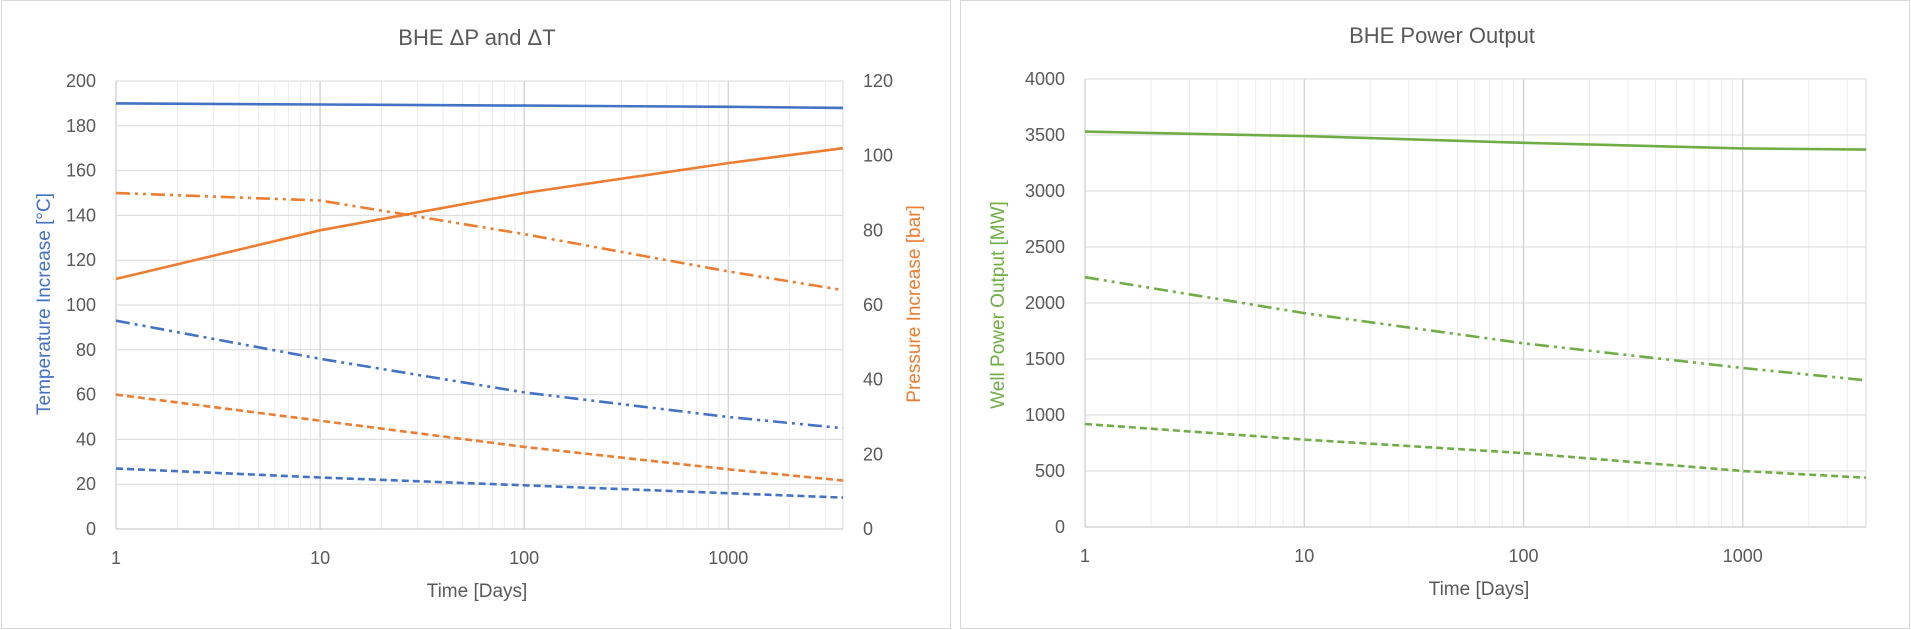  I want to click on y2-tick-label: 80, so click(873, 230).